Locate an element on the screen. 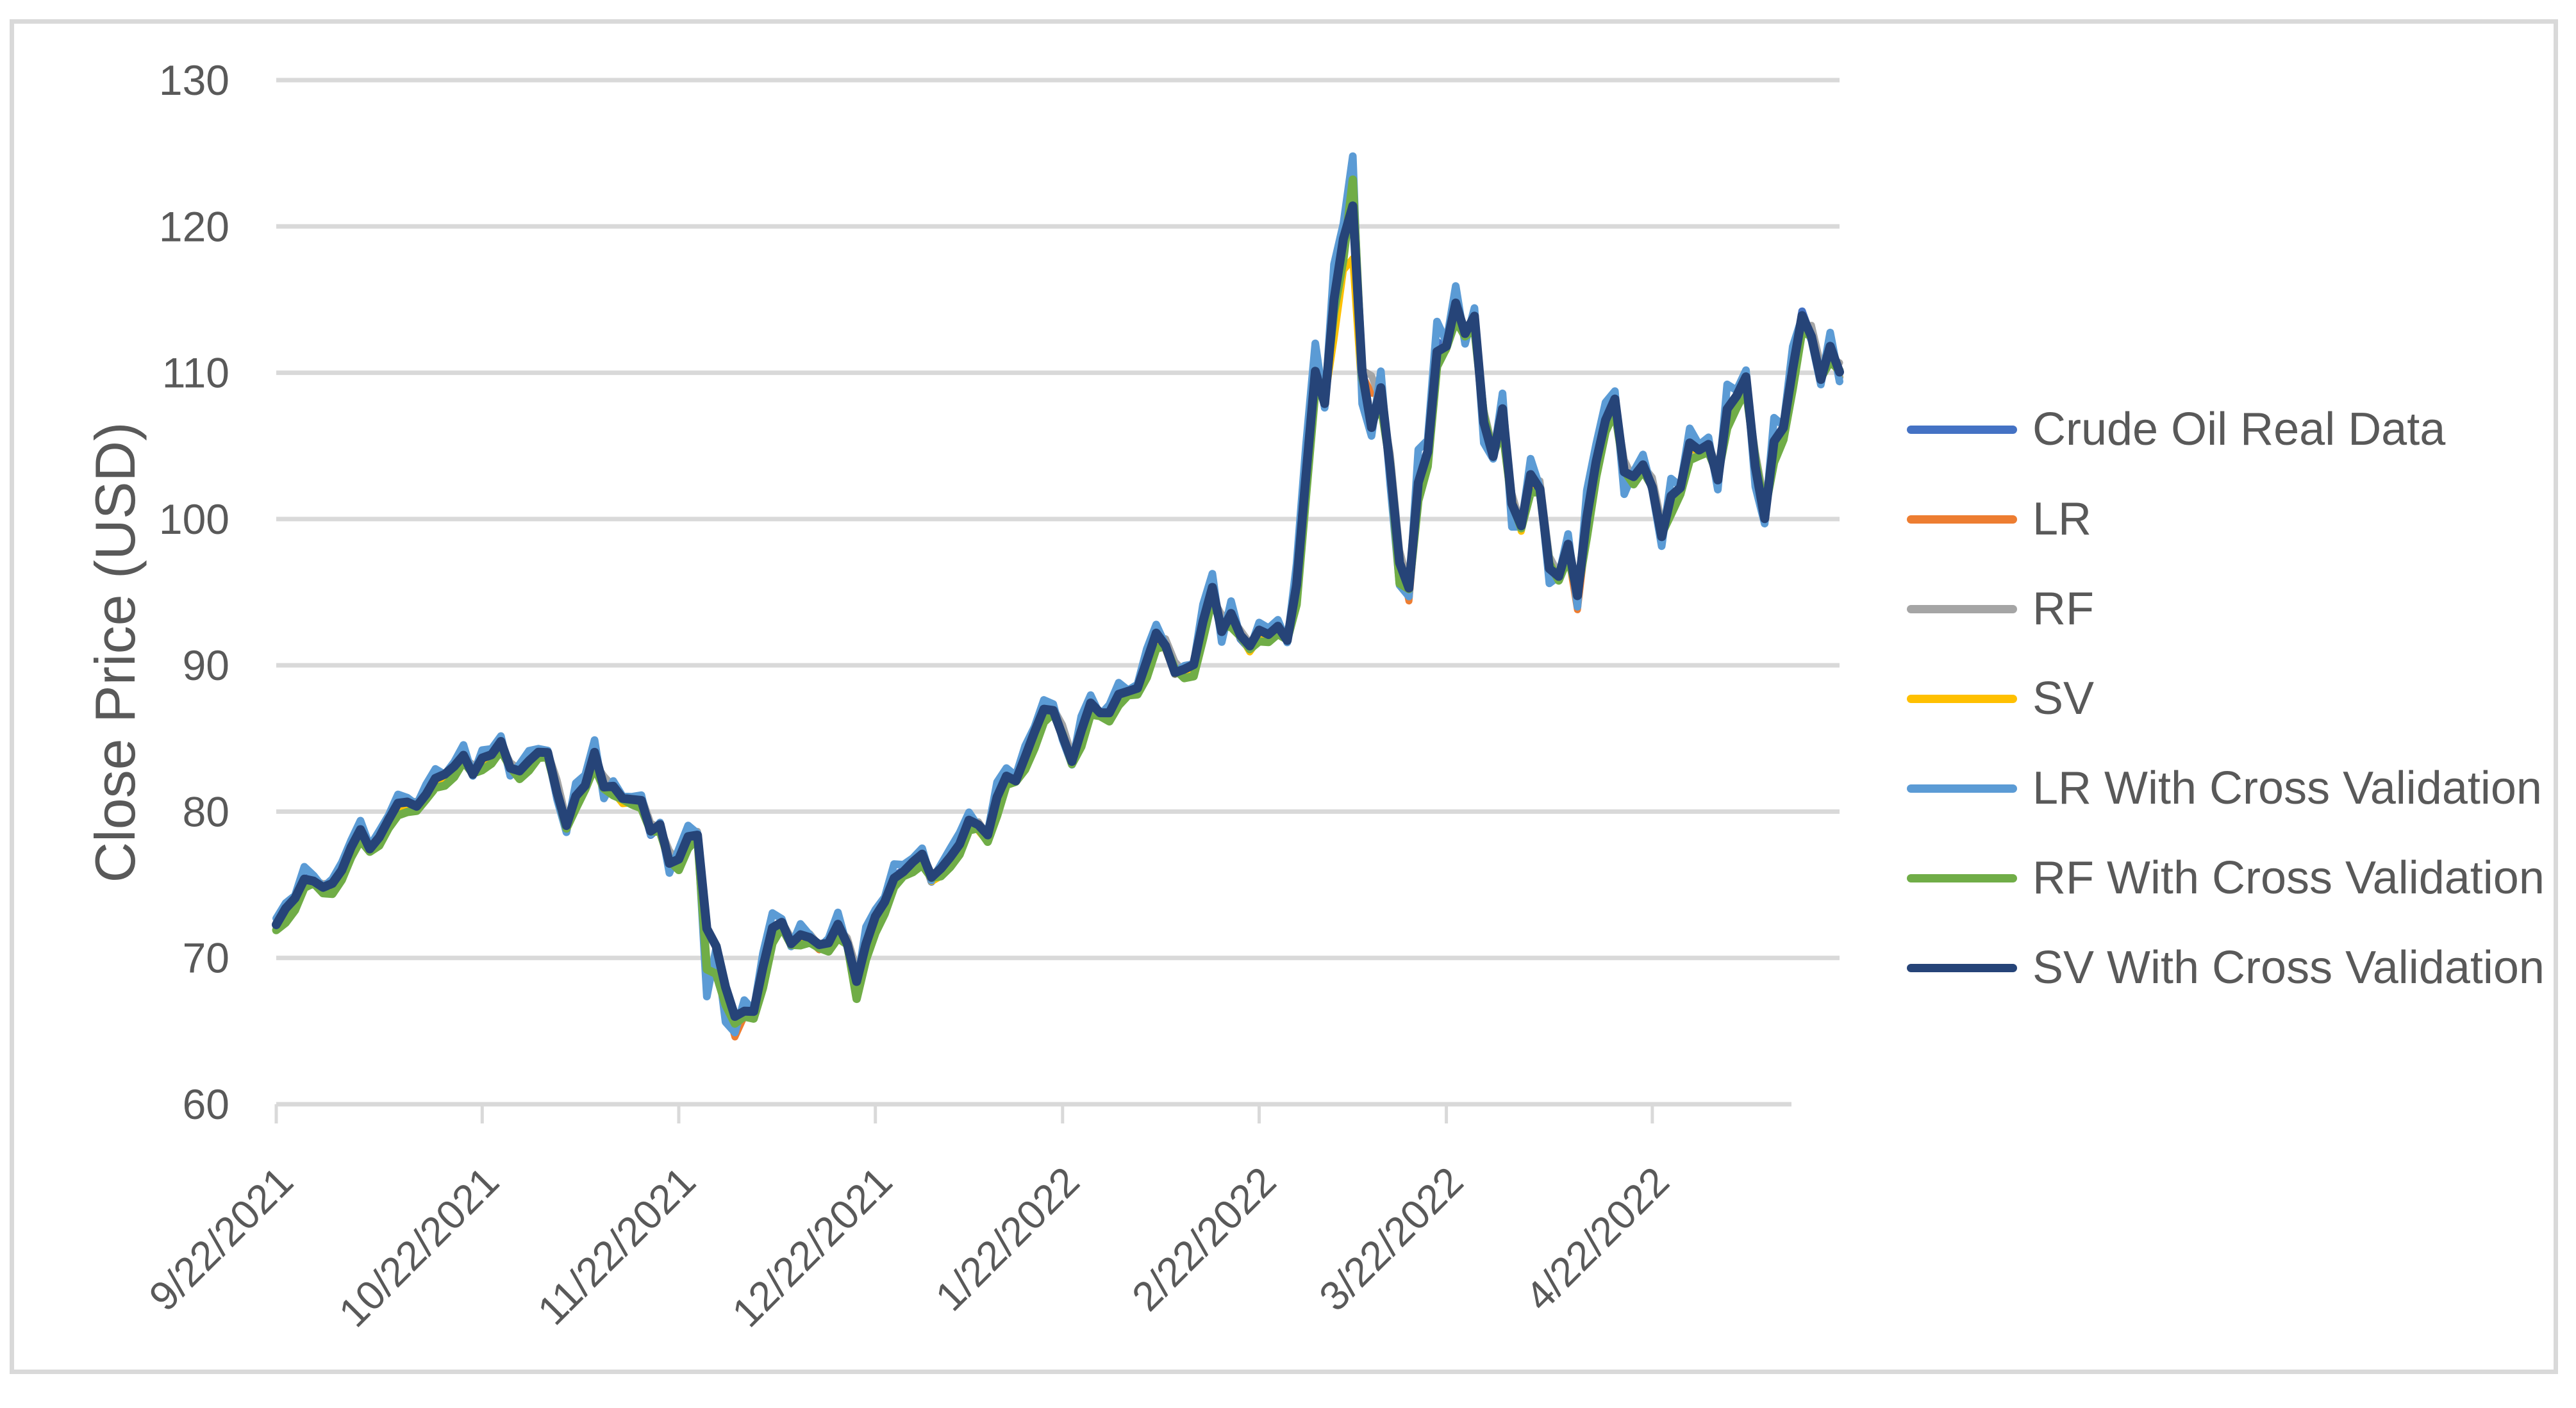  y-tick-label: 70 is located at coordinates (206, 958).